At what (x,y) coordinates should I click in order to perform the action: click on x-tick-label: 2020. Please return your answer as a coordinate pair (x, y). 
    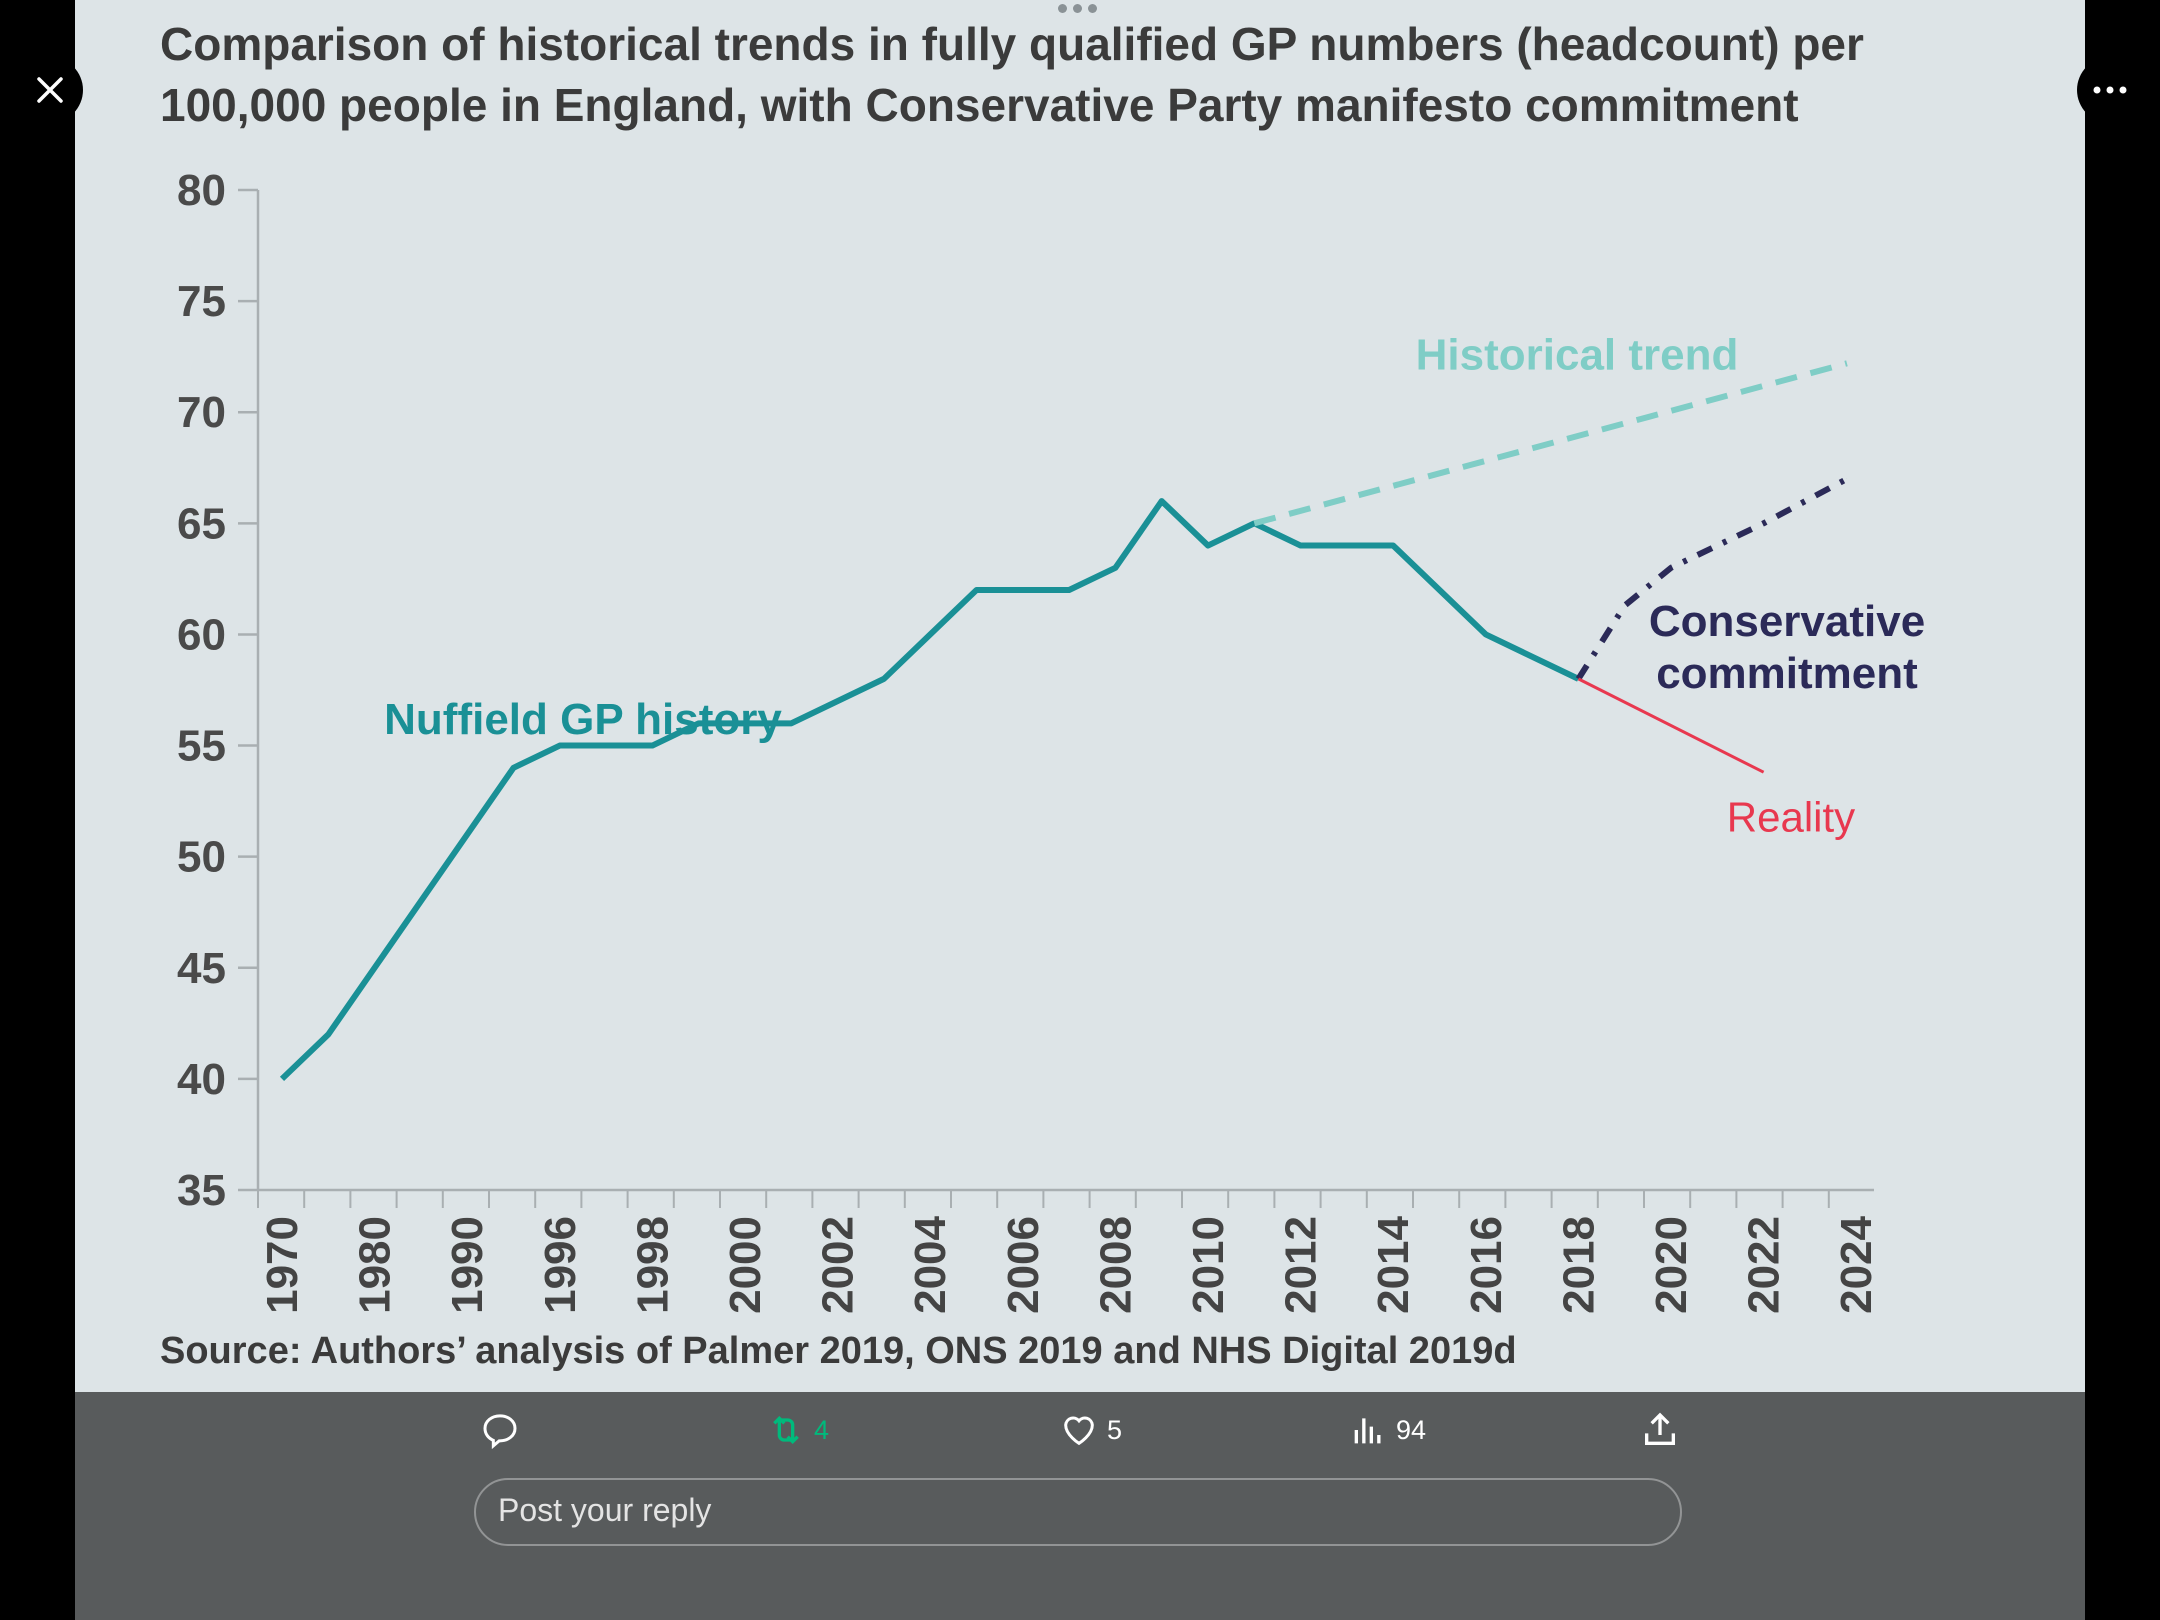
    Looking at the image, I should click on (1671, 1265).